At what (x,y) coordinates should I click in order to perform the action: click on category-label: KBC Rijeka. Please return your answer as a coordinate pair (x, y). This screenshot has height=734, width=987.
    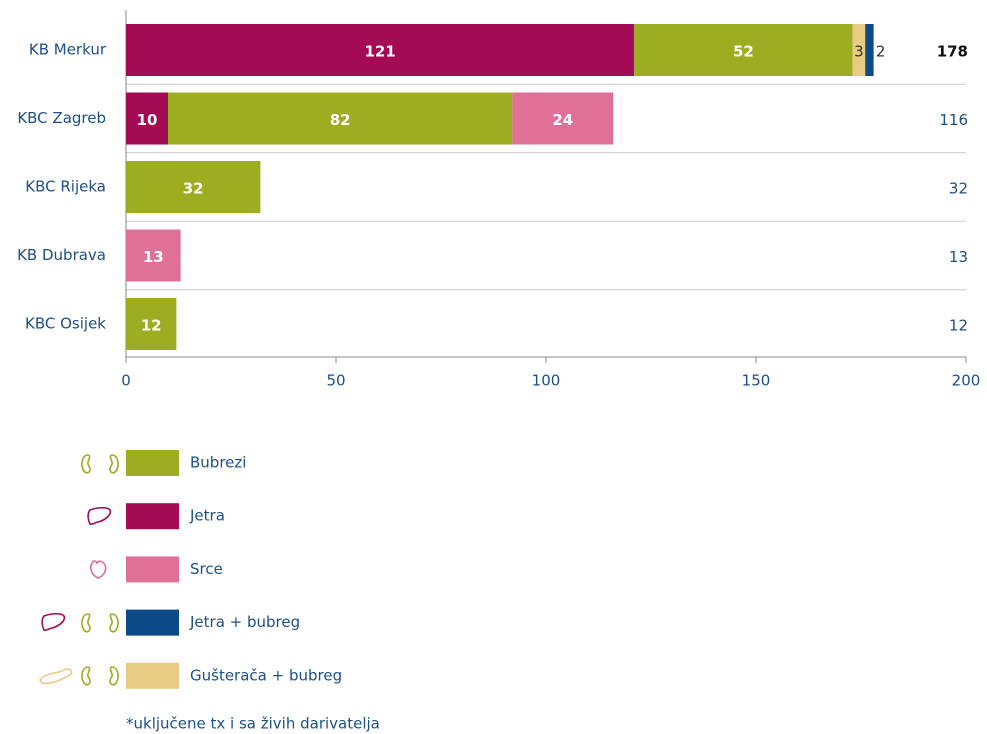
    Looking at the image, I should click on (65, 187).